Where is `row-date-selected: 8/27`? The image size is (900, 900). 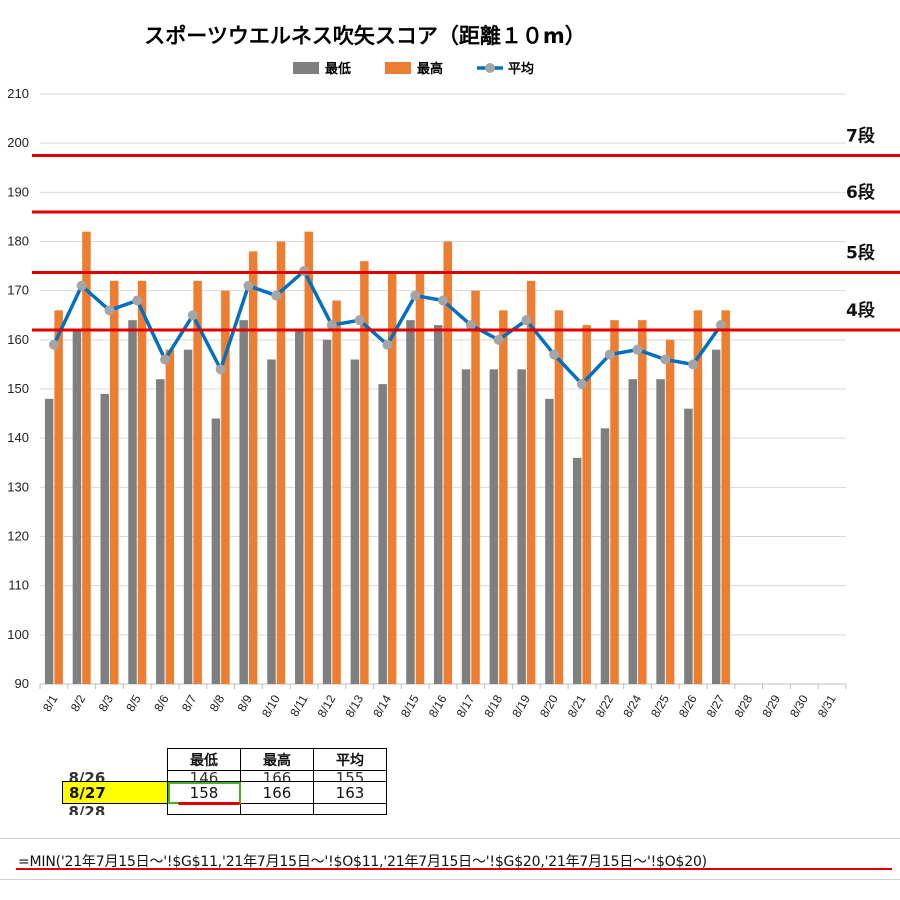
row-date-selected: 8/27 is located at coordinates (115, 792).